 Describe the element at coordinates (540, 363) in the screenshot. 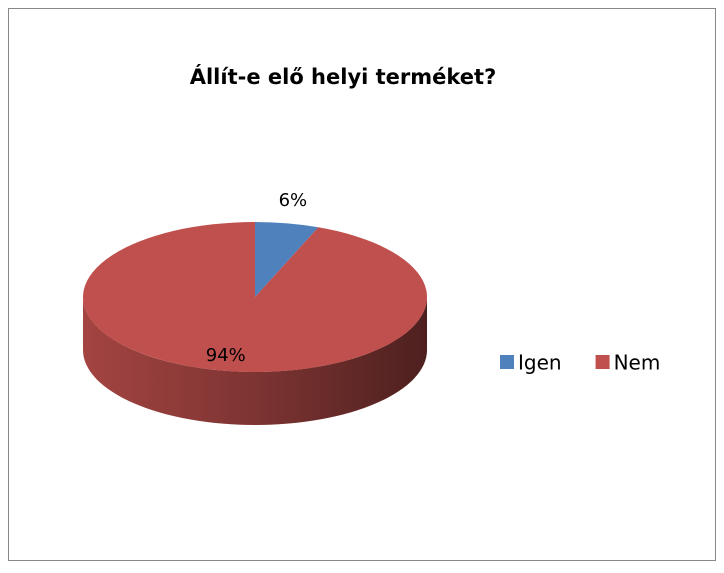

I see `legend-label: Igen` at that location.